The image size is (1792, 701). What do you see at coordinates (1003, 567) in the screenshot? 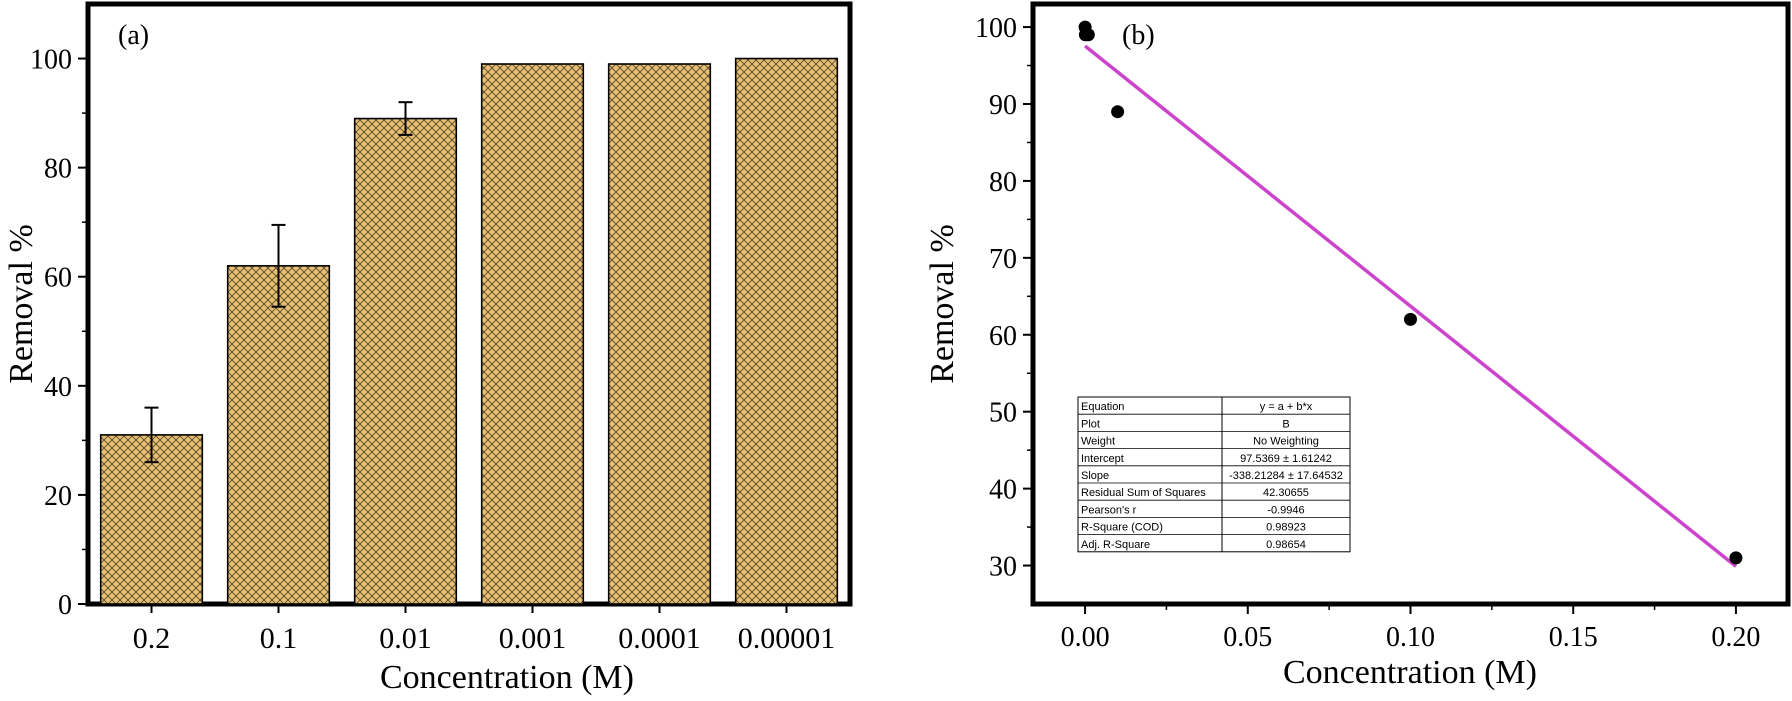
I see `y-tick-label: 30` at bounding box center [1003, 567].